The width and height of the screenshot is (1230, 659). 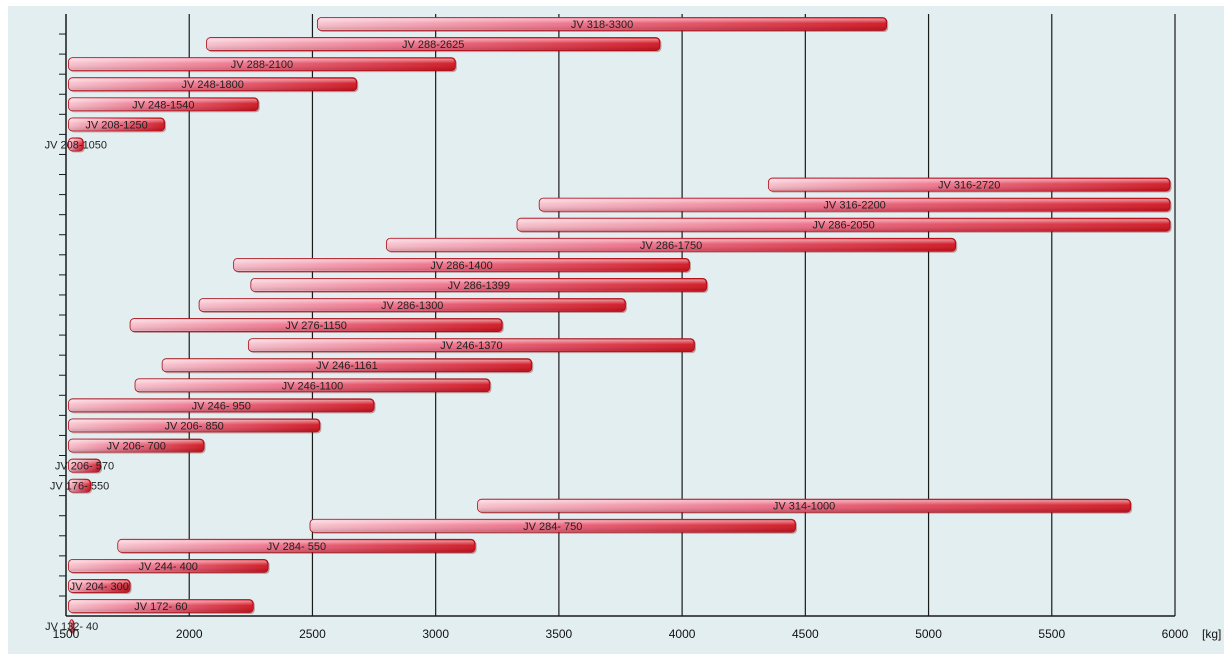 I want to click on bar-label: JV 248-1540, so click(x=163, y=105).